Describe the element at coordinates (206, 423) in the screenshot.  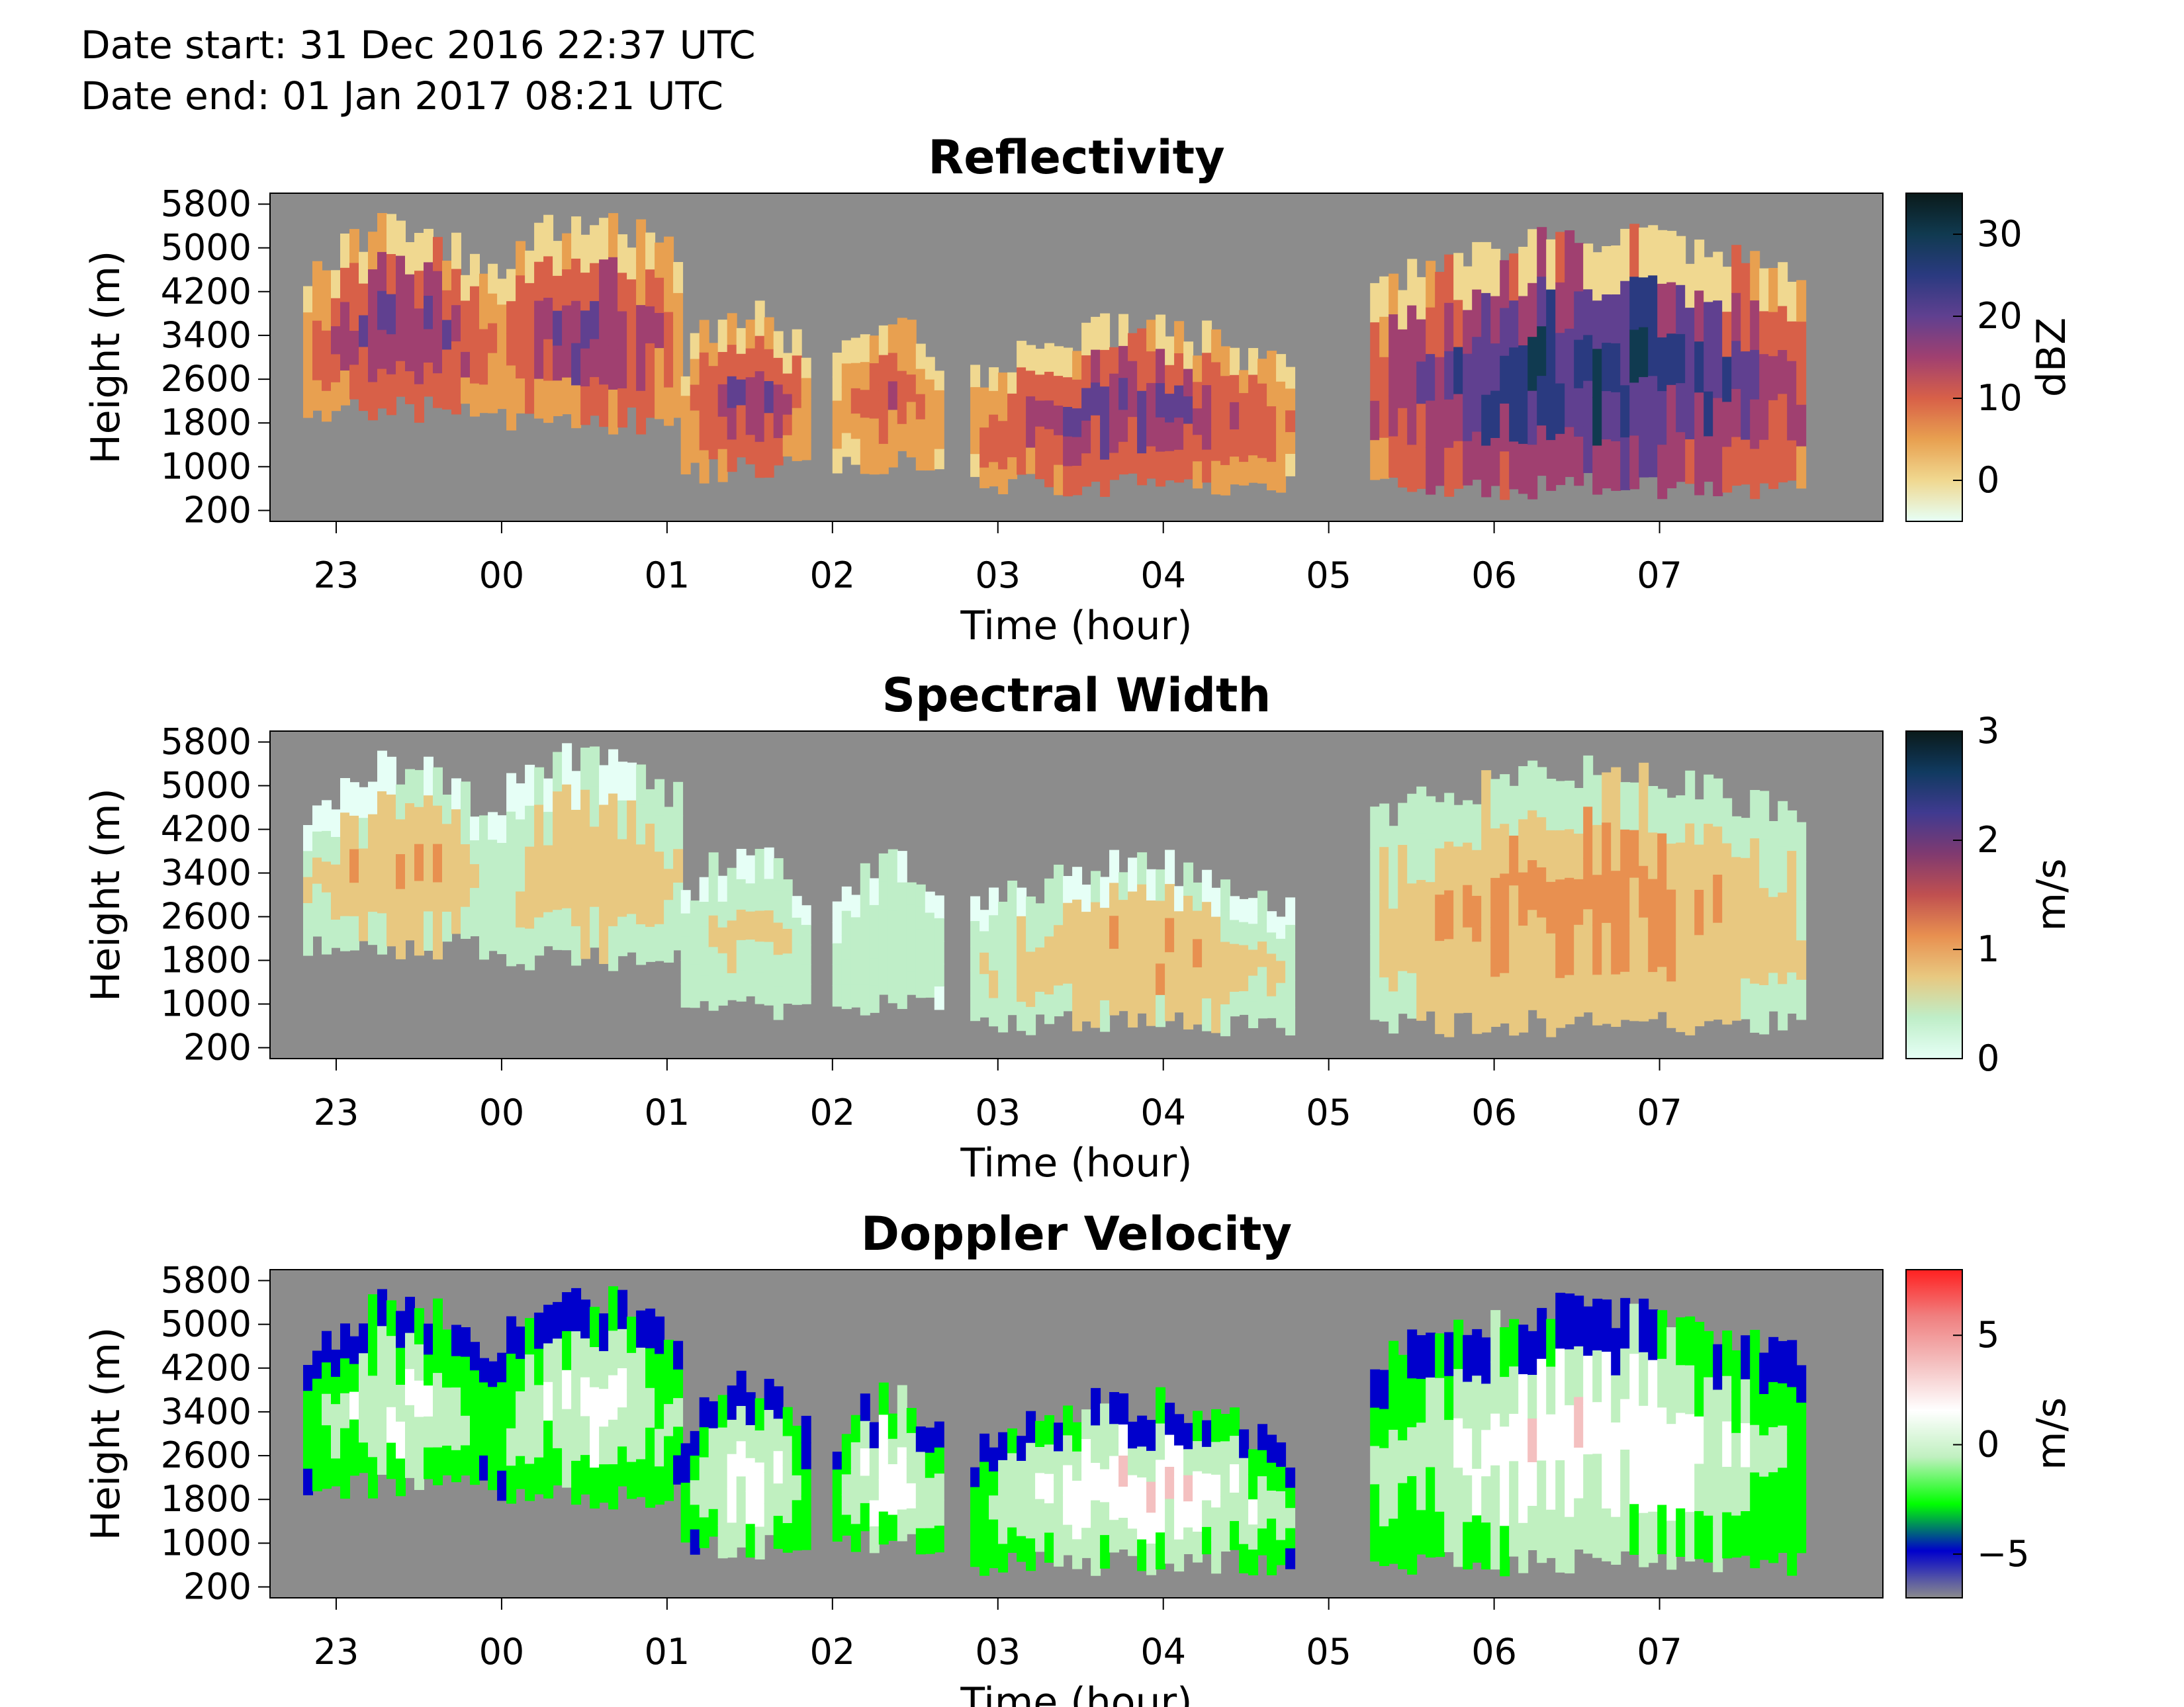
I see `reflectivity-y-tick-label: 1800` at that location.